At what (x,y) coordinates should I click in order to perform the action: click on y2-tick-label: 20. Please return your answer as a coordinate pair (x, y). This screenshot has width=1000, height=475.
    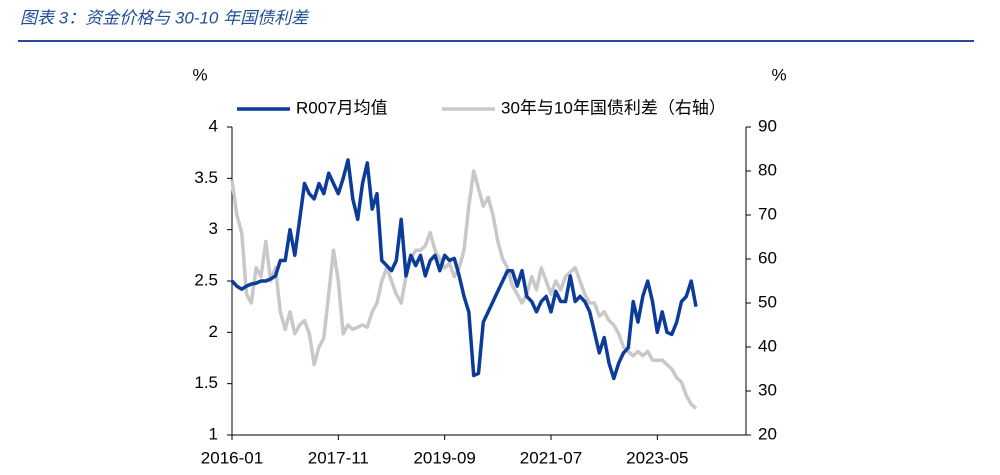
    Looking at the image, I should click on (767, 433).